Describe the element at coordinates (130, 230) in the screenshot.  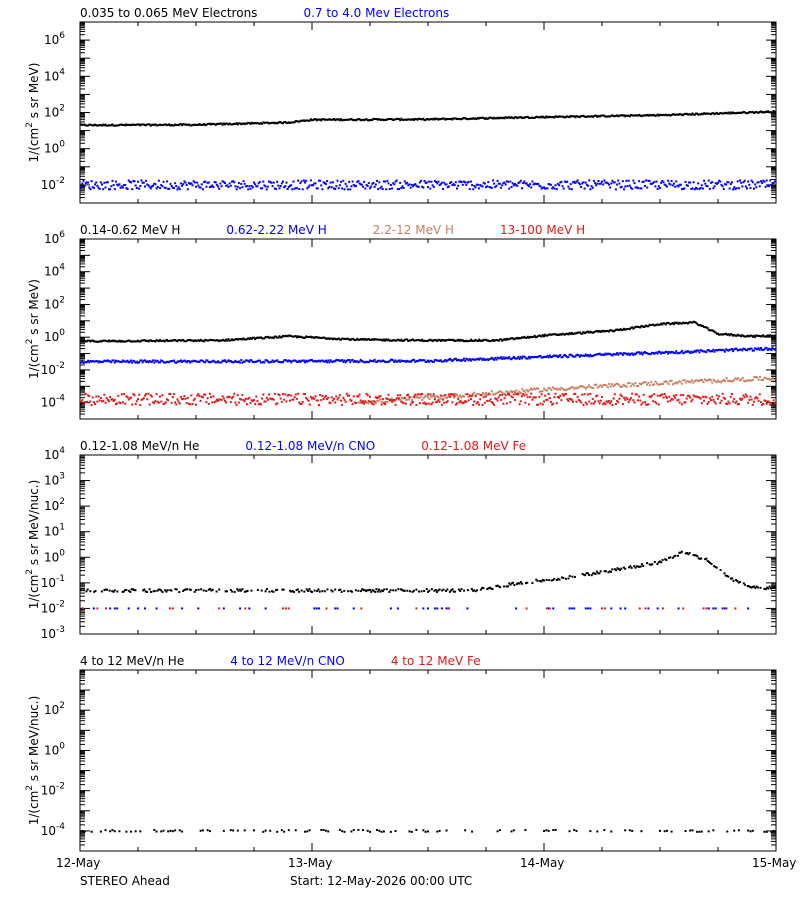
I see `legend-entry: 0.14-0.62 MeV H` at that location.